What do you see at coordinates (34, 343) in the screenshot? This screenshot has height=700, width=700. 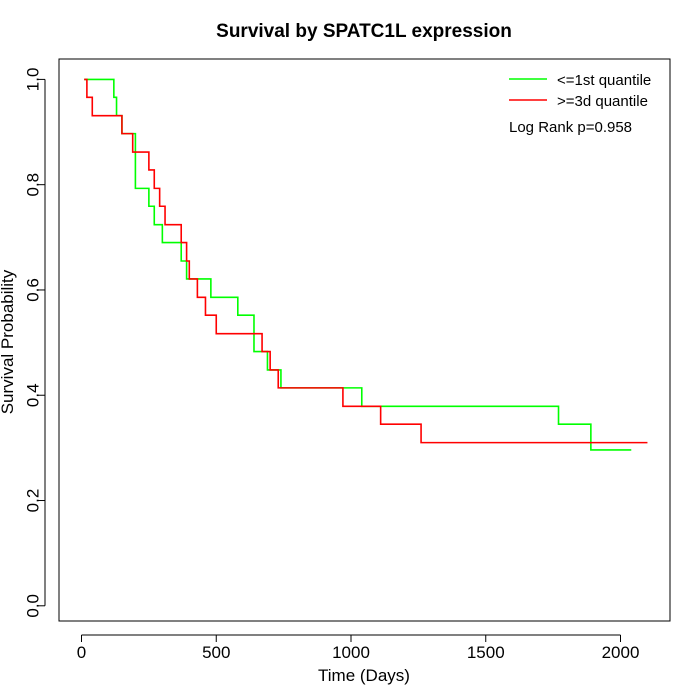 I see `y-axis: 0.0 0.2 0.4 0.6 0.8 1.0` at bounding box center [34, 343].